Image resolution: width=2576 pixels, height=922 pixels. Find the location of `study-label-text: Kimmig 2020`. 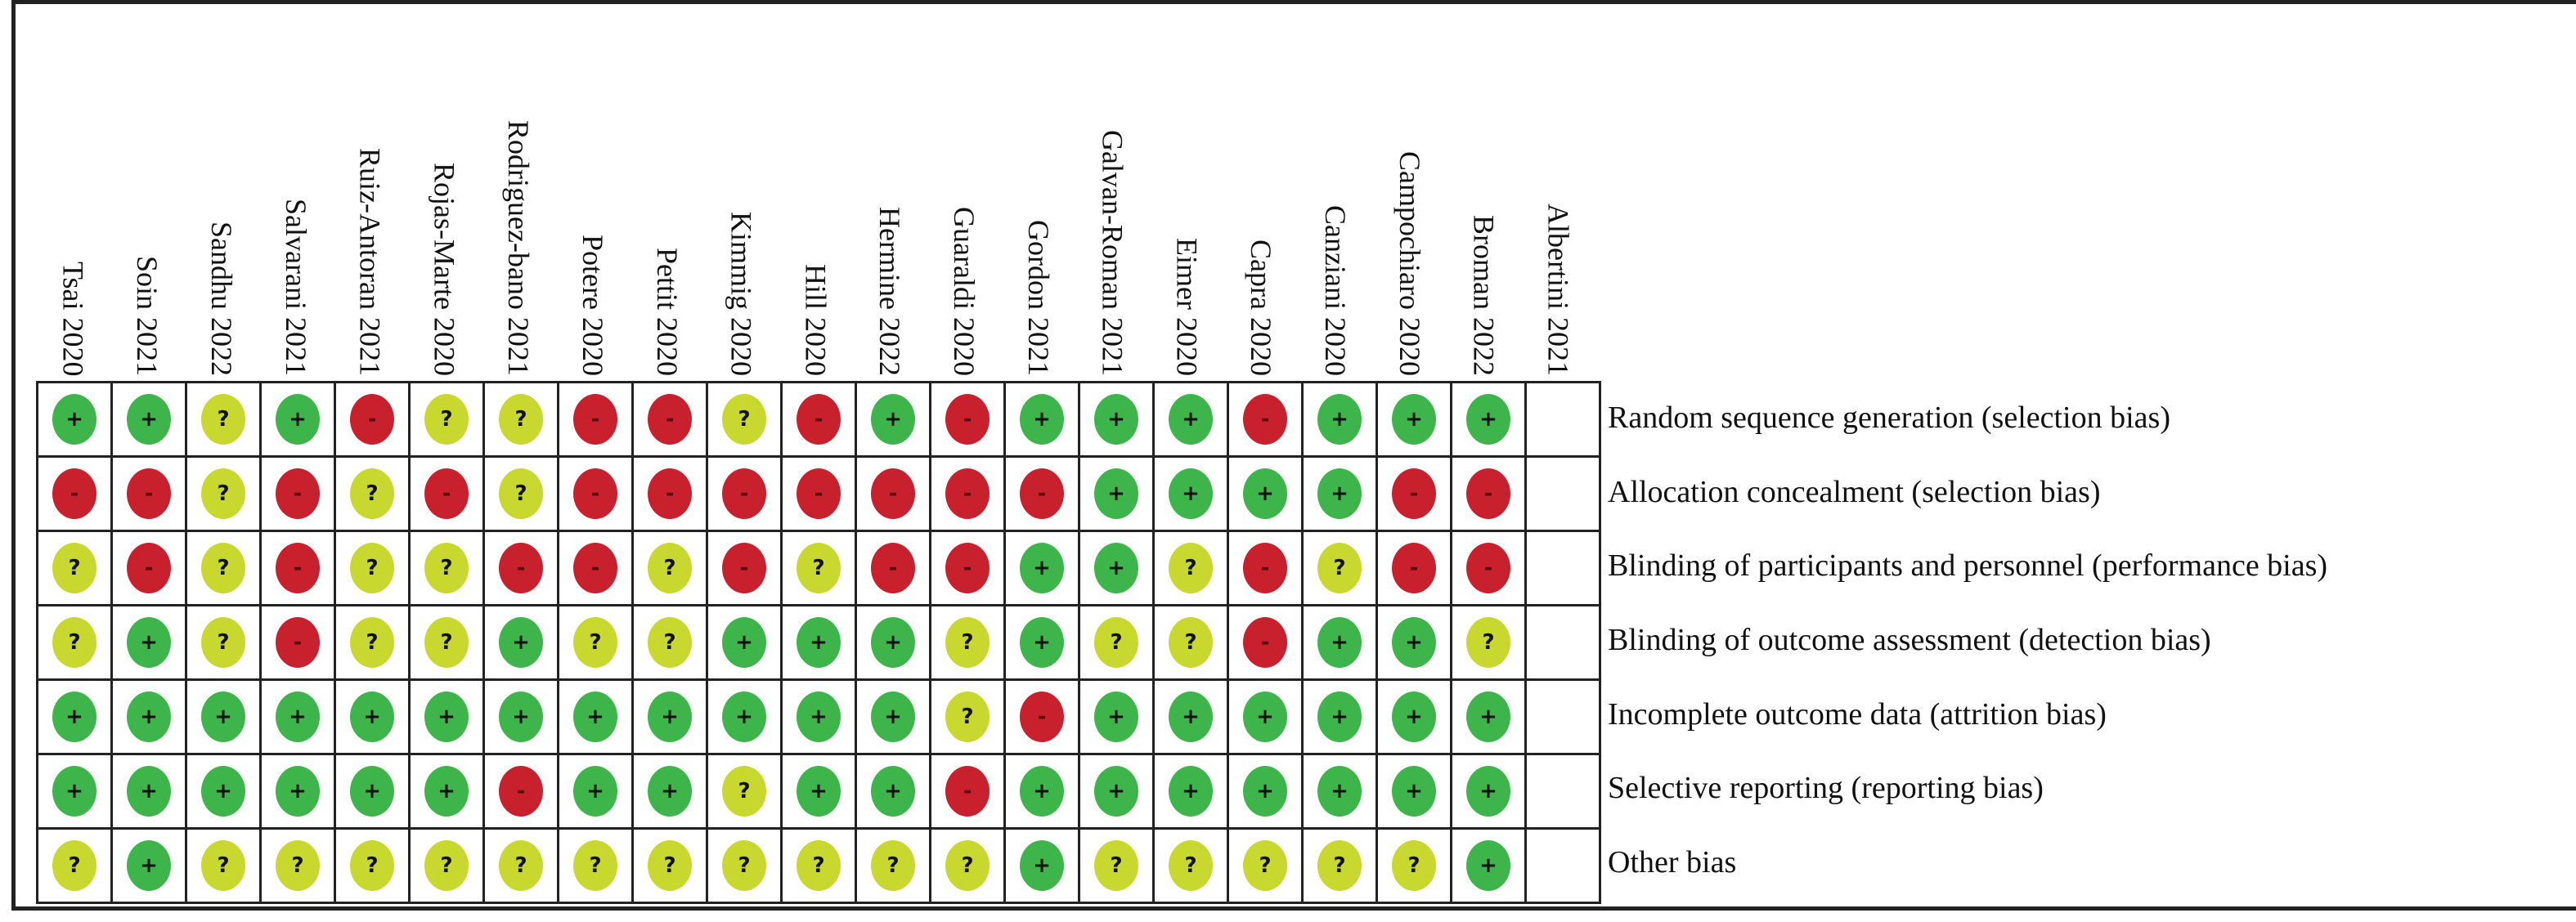

study-label-text: Kimmig 2020 is located at coordinates (741, 293).